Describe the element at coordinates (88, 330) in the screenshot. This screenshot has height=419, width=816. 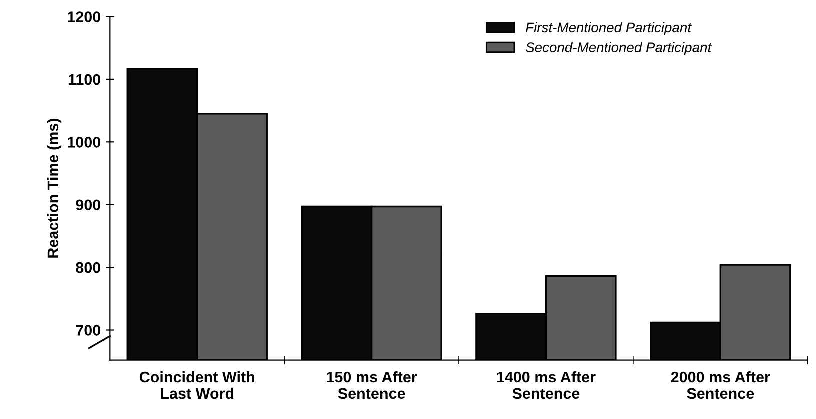
I see `y-tick-label: 700` at that location.